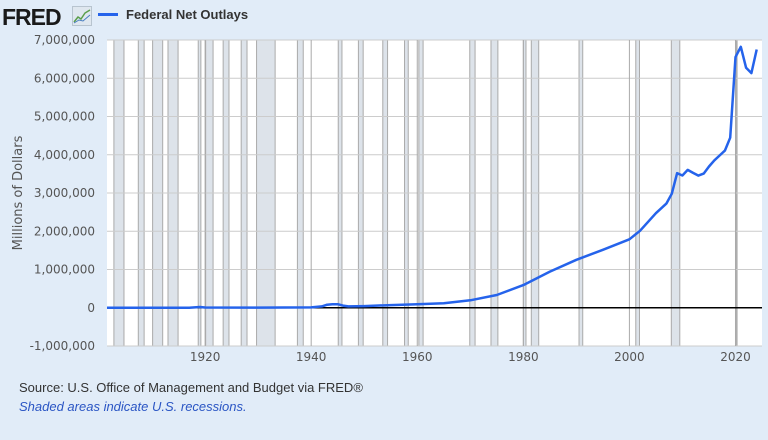 The width and height of the screenshot is (768, 440). Describe the element at coordinates (64, 78) in the screenshot. I see `y-tick-label: 6,000,000` at that location.